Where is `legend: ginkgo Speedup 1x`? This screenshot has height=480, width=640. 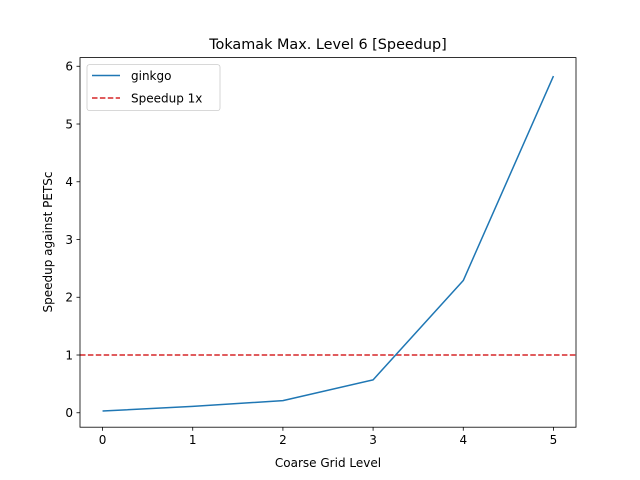 legend: ginkgo Speedup 1x is located at coordinates (153, 87).